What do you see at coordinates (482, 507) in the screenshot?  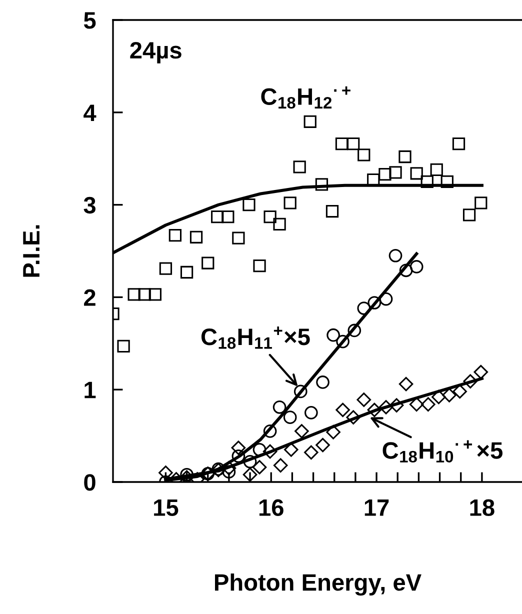 I see `x-tick-label: 18` at bounding box center [482, 507].